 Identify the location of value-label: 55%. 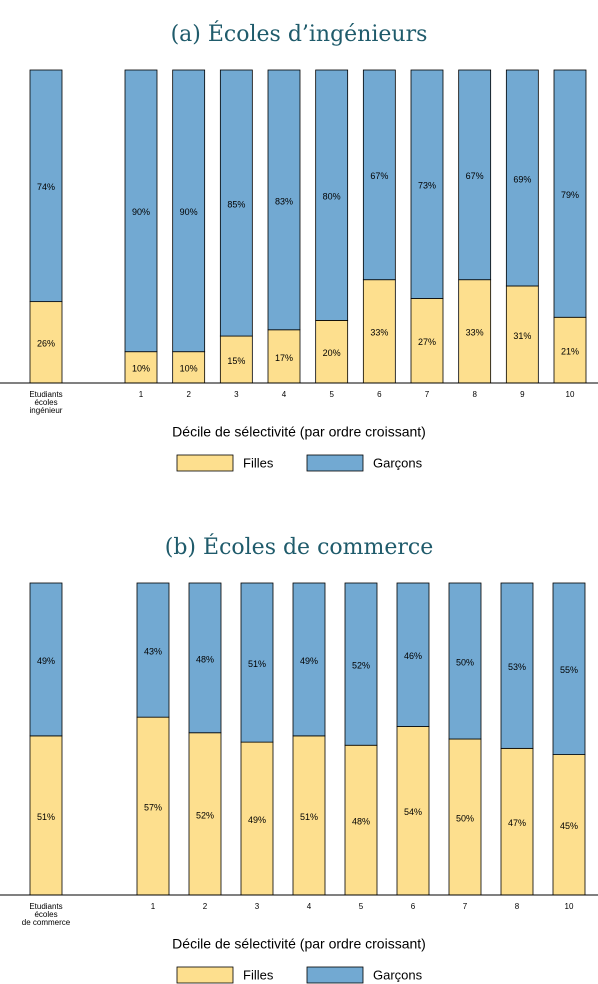
(569, 670).